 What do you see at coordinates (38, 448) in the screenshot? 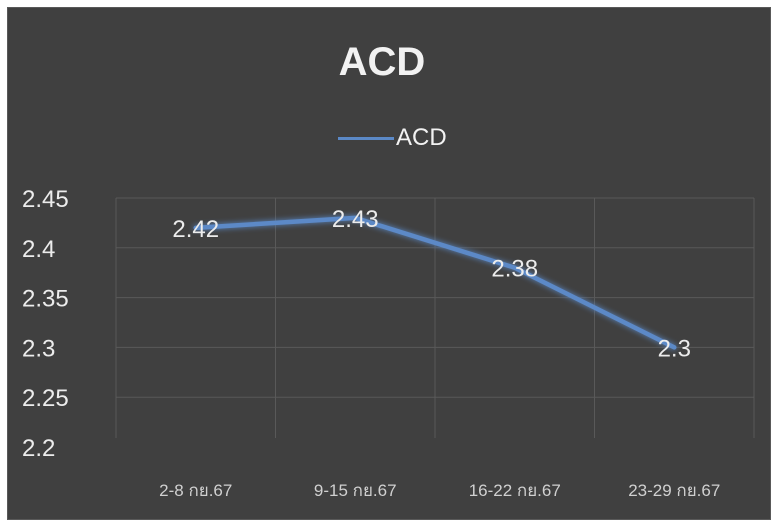
I see `y-tick-label: 2.2` at bounding box center [38, 448].